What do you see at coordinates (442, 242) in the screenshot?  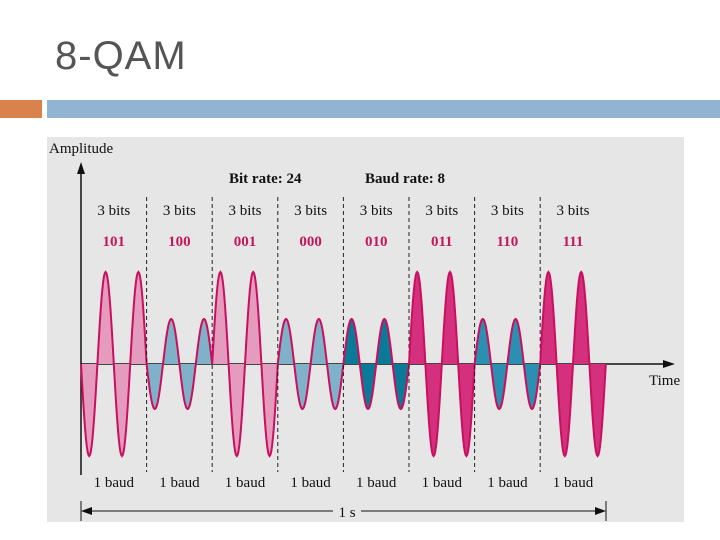 I see `bit-code-label: 011` at bounding box center [442, 242].